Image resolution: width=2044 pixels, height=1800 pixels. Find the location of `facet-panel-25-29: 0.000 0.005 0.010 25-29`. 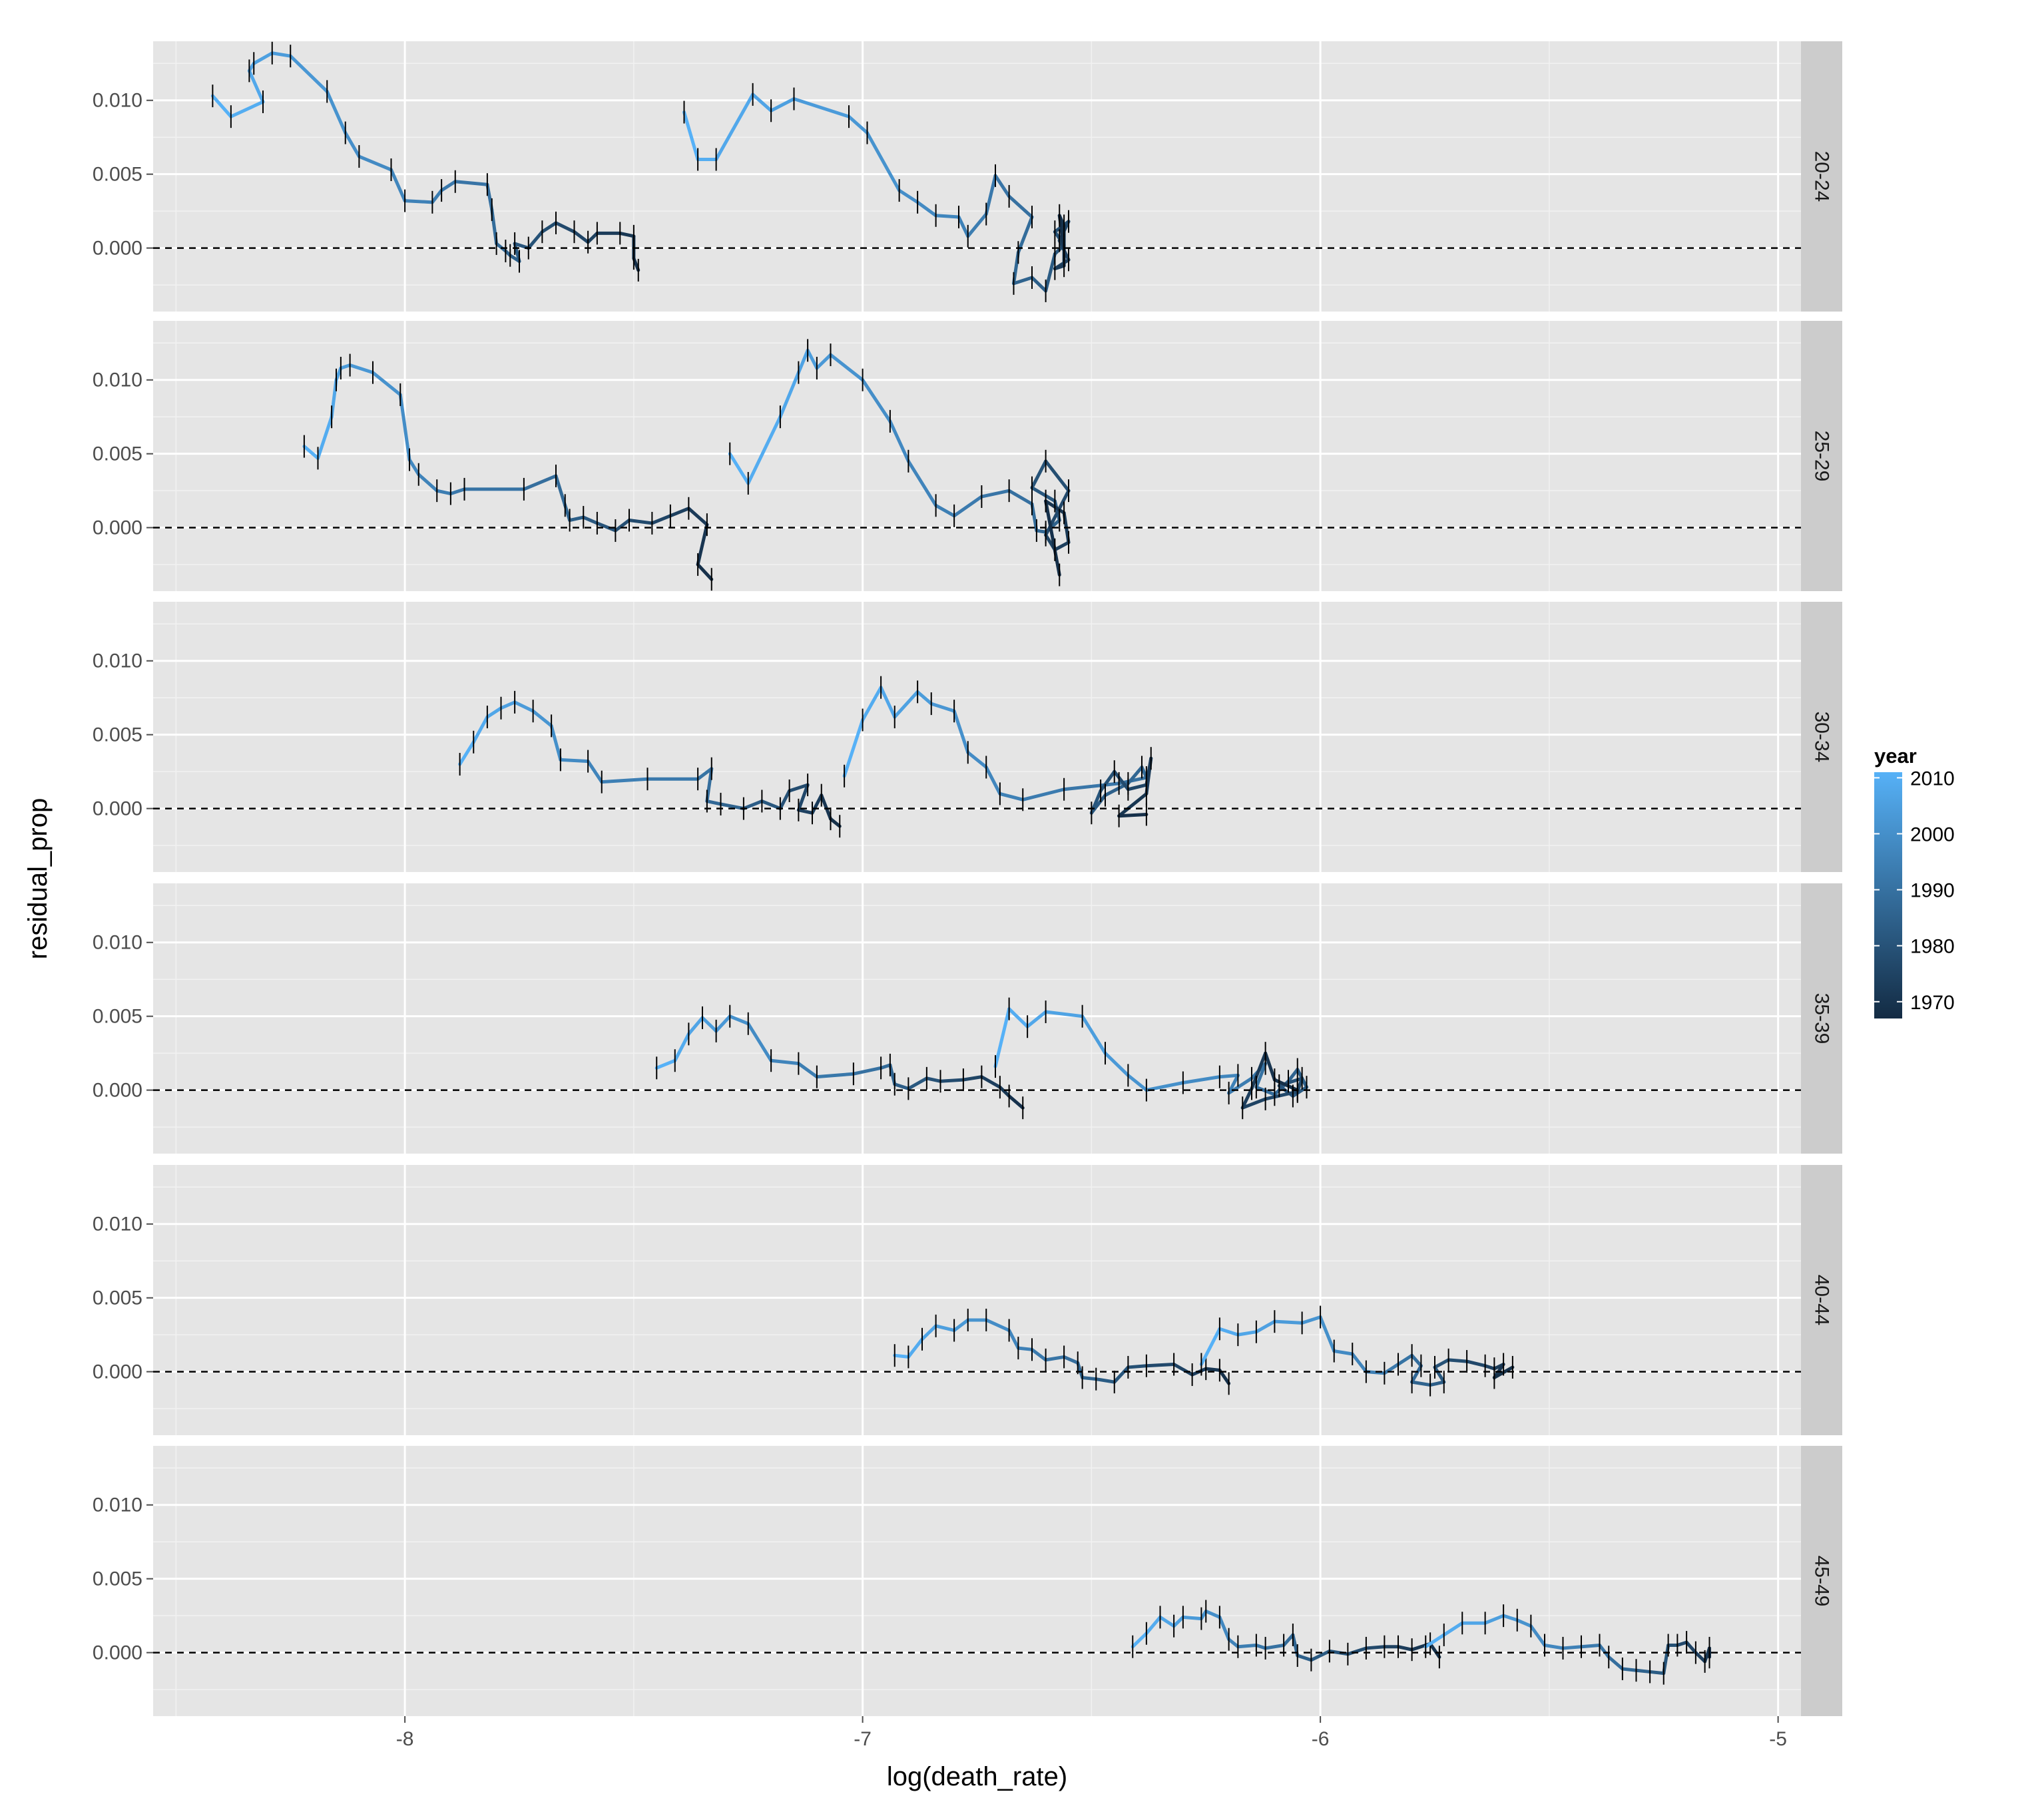

facet-panel-25-29: 0.000 0.005 0.010 25-29 is located at coordinates (967, 456).